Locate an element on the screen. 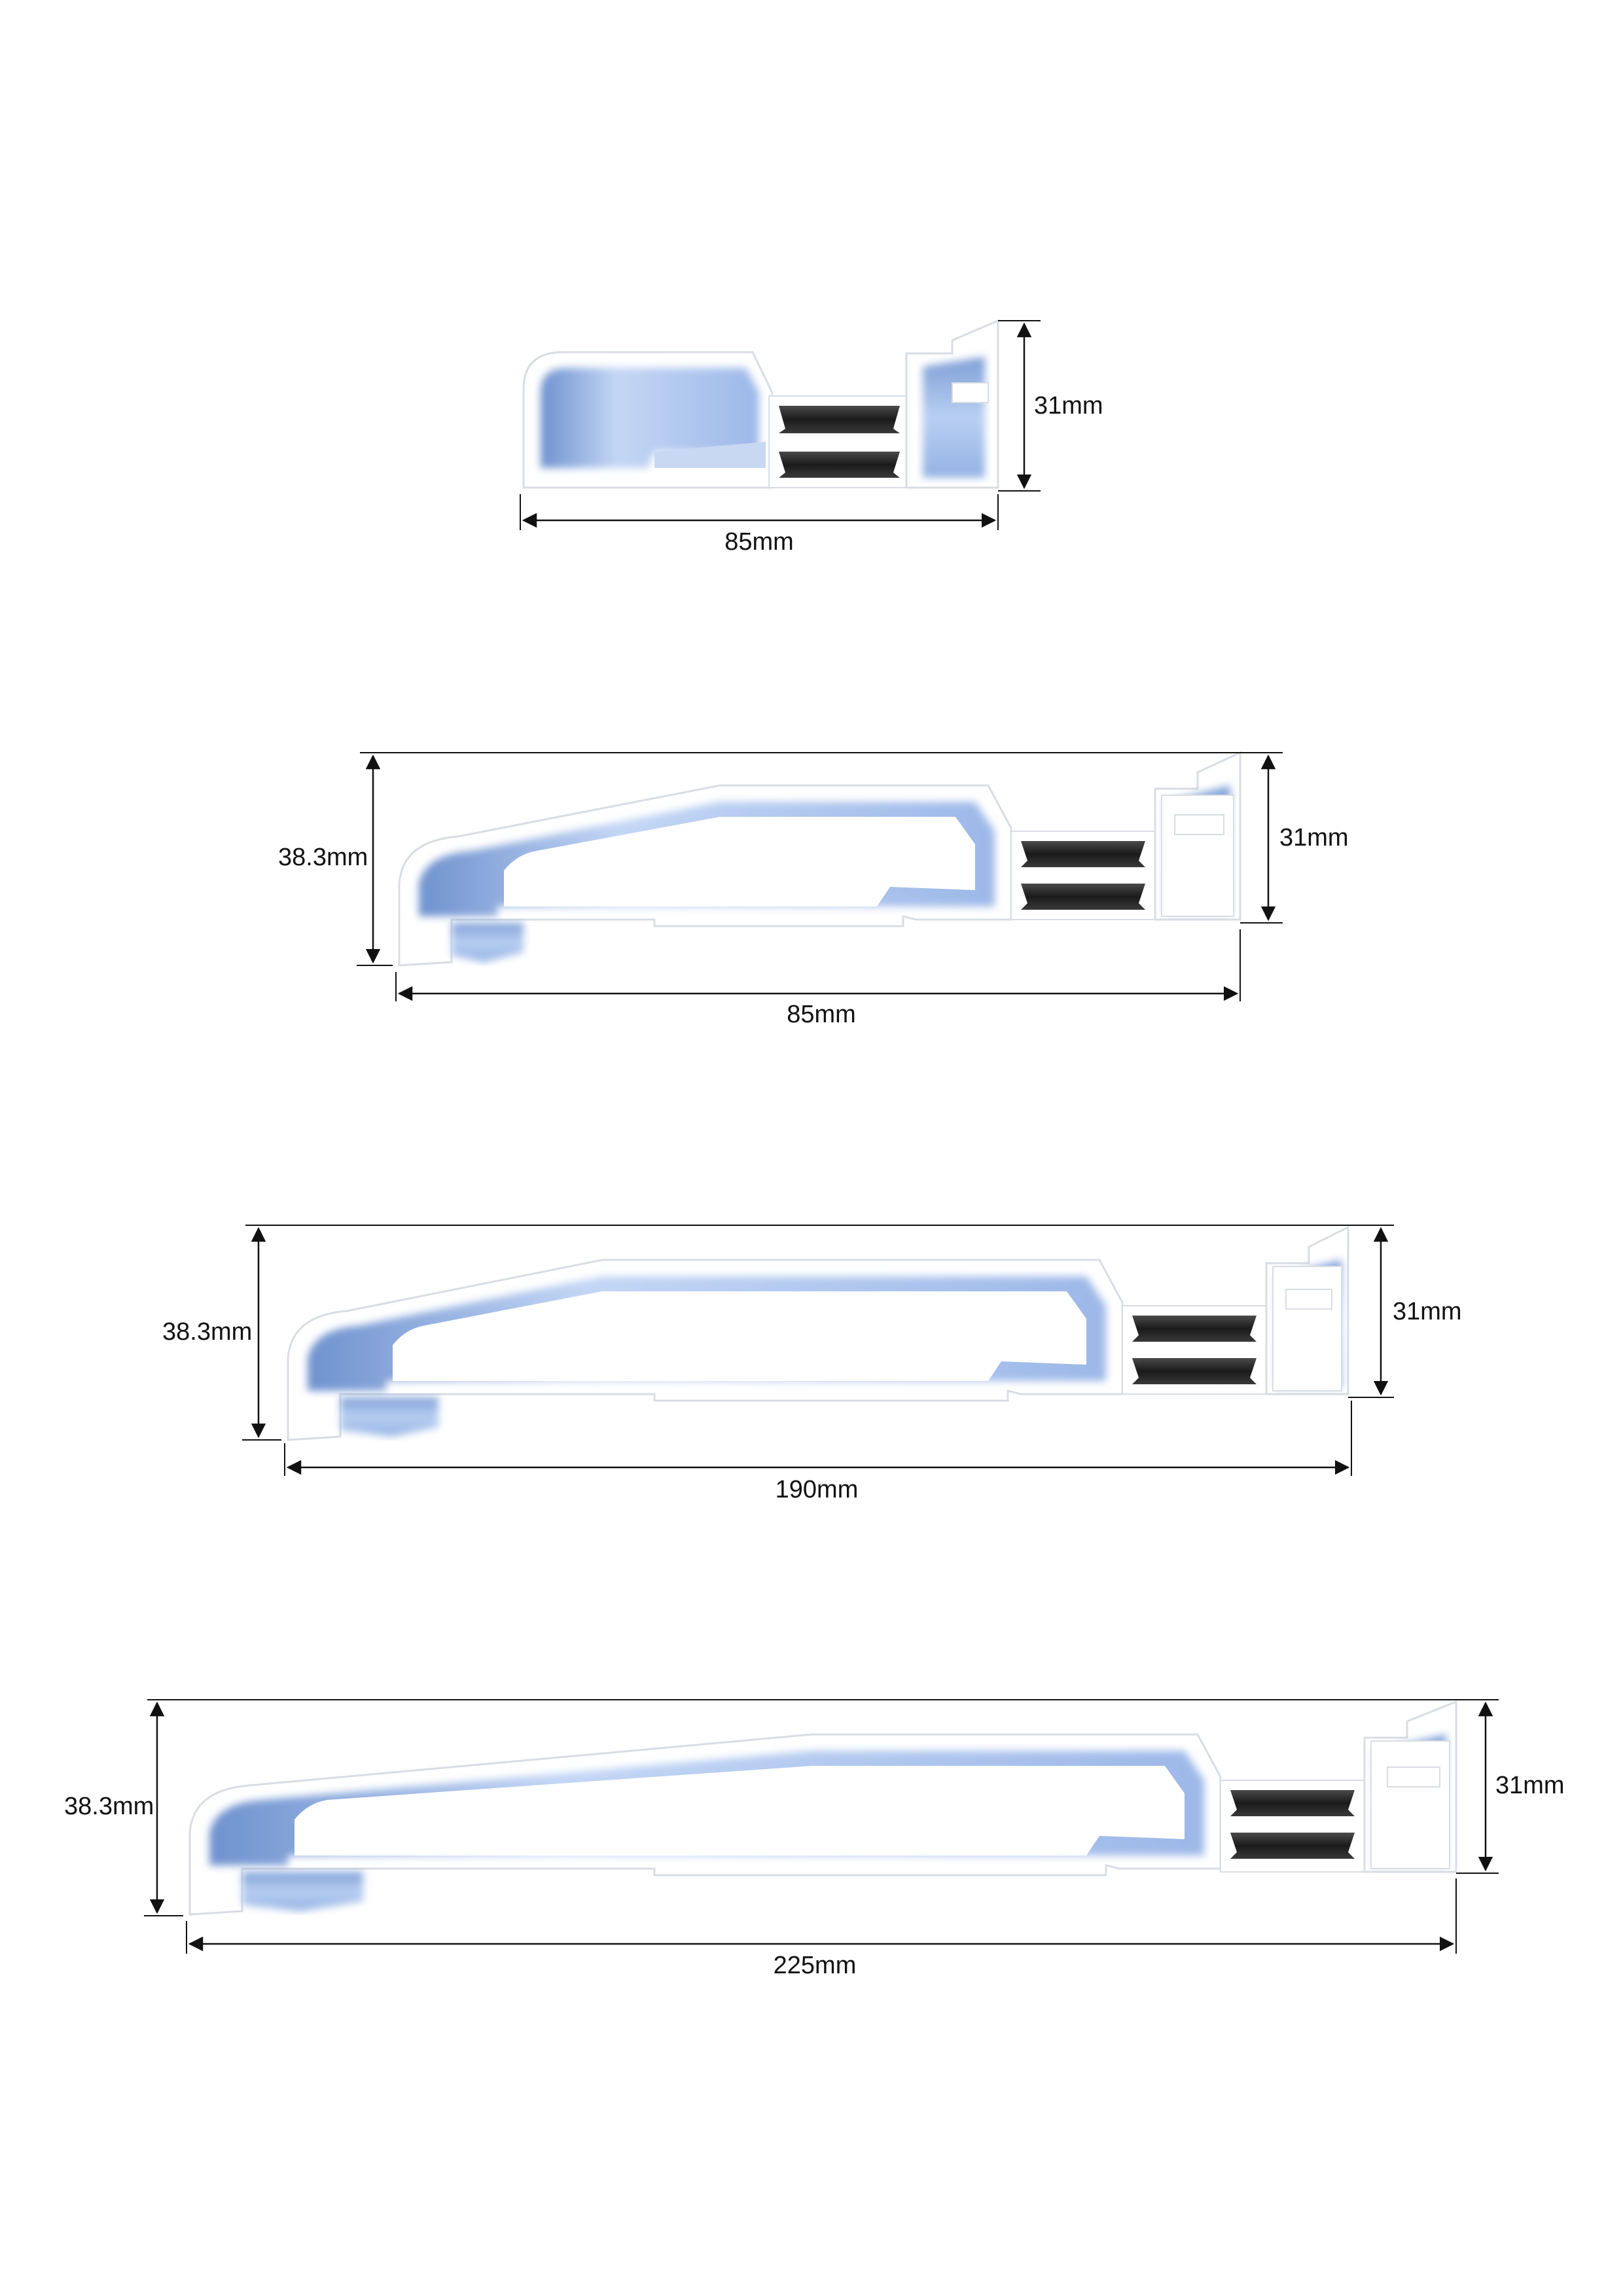 Image resolution: width=1623 pixels, height=2296 pixels. profile-4-height-label: 31mm is located at coordinates (1530, 1785).